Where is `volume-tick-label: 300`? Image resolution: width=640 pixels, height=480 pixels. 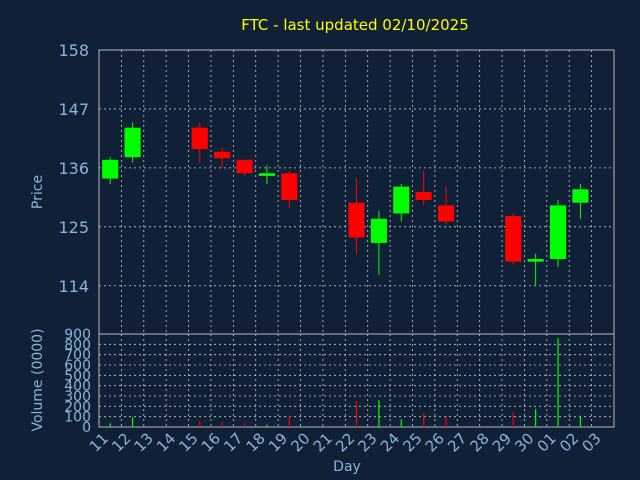 volume-tick-label: 300 is located at coordinates (77, 397).